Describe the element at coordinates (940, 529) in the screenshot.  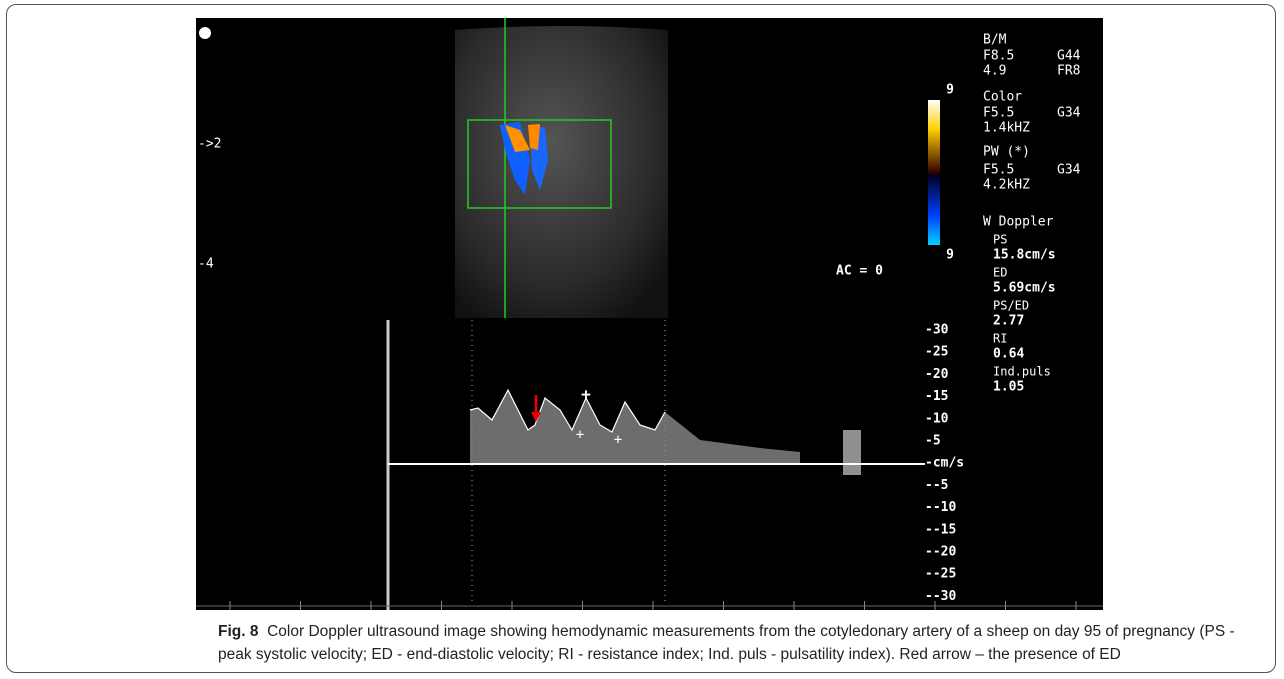
I see `velocity-label: --15` at that location.